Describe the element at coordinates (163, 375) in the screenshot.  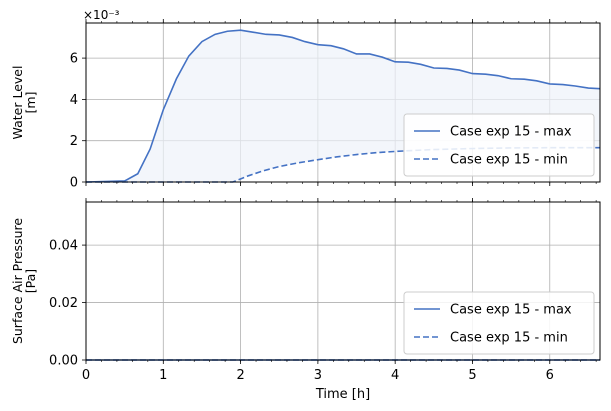
I see `x-tick-label: 1` at that location.